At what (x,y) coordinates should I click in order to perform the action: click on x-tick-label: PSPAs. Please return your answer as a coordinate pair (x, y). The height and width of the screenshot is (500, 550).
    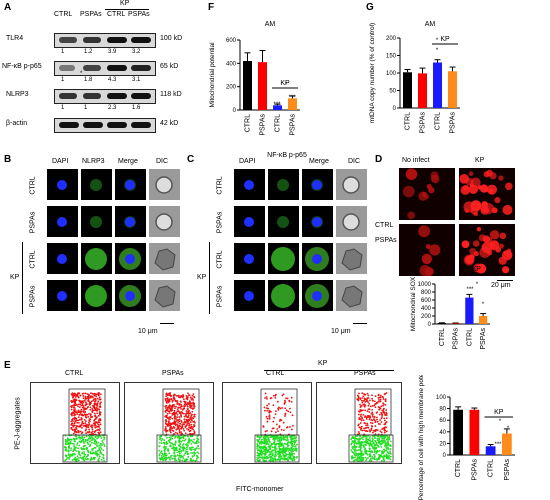
    Looking at the image, I should click on (456, 339).